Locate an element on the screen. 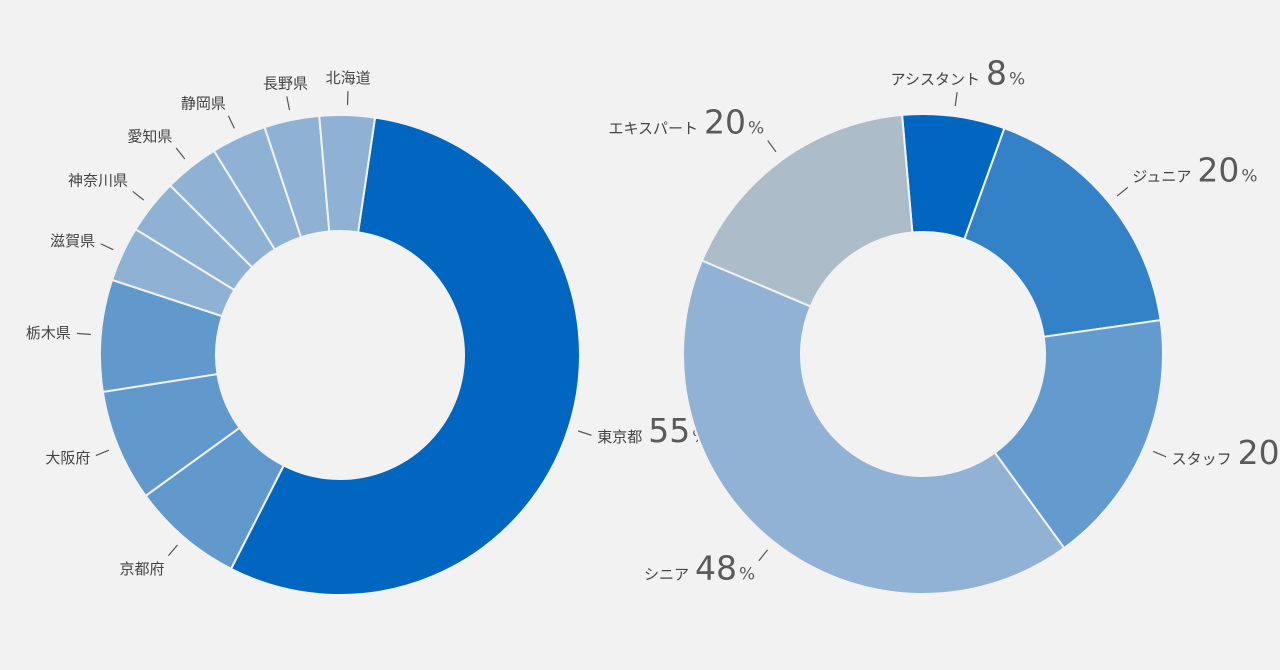  slice-value-level-4: 20 is located at coordinates (725, 122).